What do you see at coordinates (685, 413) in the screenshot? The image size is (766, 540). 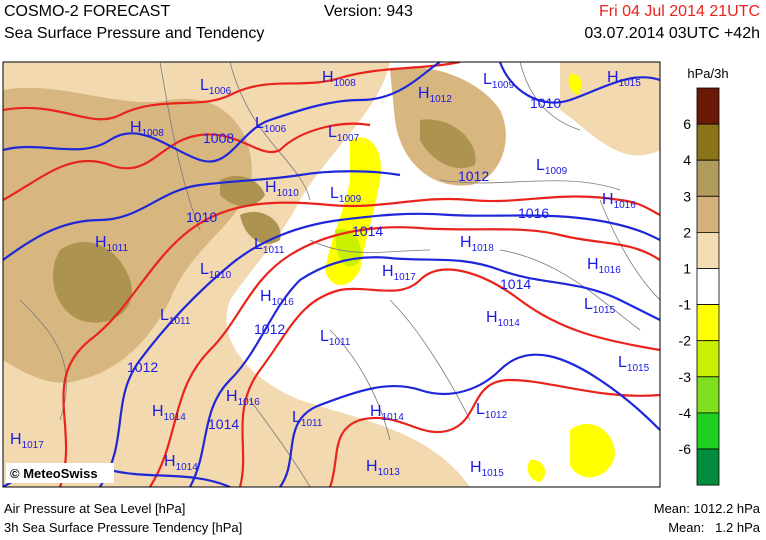 I see `colorbar-label: -4` at bounding box center [685, 413].